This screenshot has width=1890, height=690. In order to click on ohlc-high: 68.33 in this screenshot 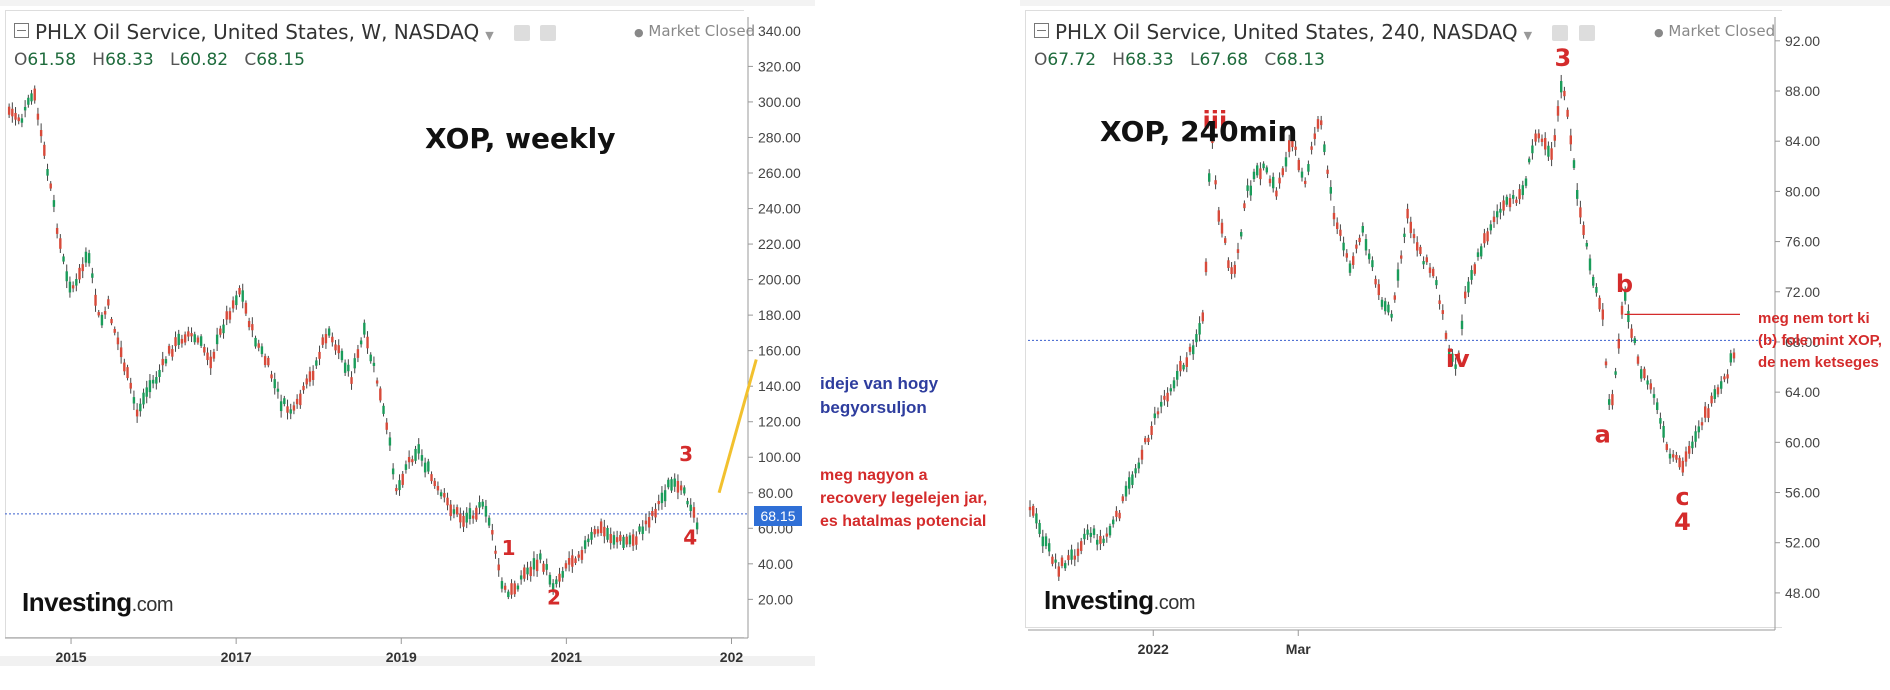, I will do `click(1149, 60)`.